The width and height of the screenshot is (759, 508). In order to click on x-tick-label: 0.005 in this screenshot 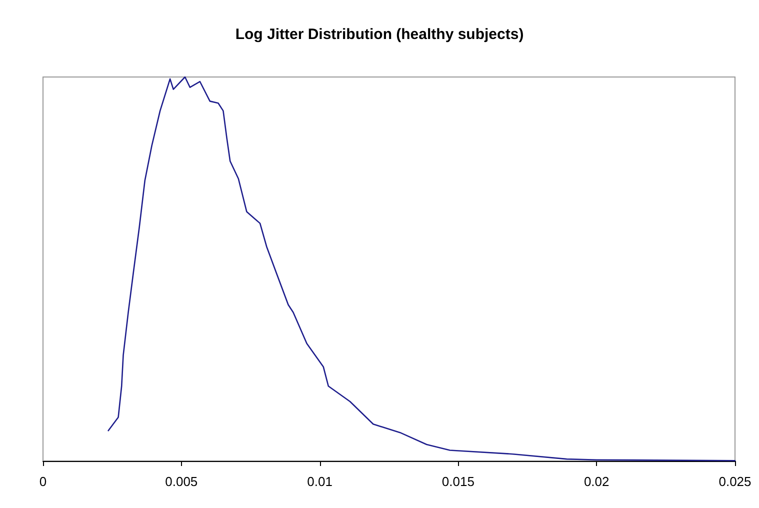, I will do `click(181, 481)`.